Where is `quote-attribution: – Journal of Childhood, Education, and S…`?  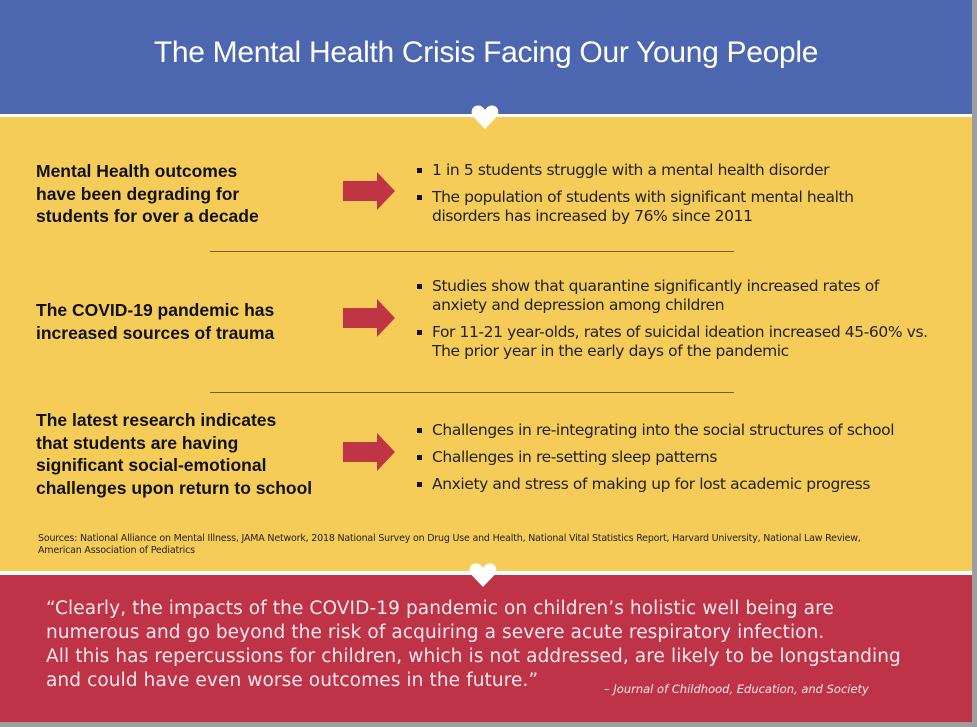
quote-attribution: – Journal of Childhood, Education, and S… is located at coordinates (736, 689).